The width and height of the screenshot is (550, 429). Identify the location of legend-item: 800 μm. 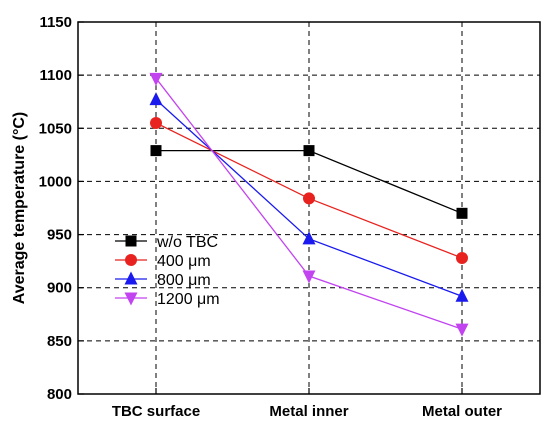
(163, 280).